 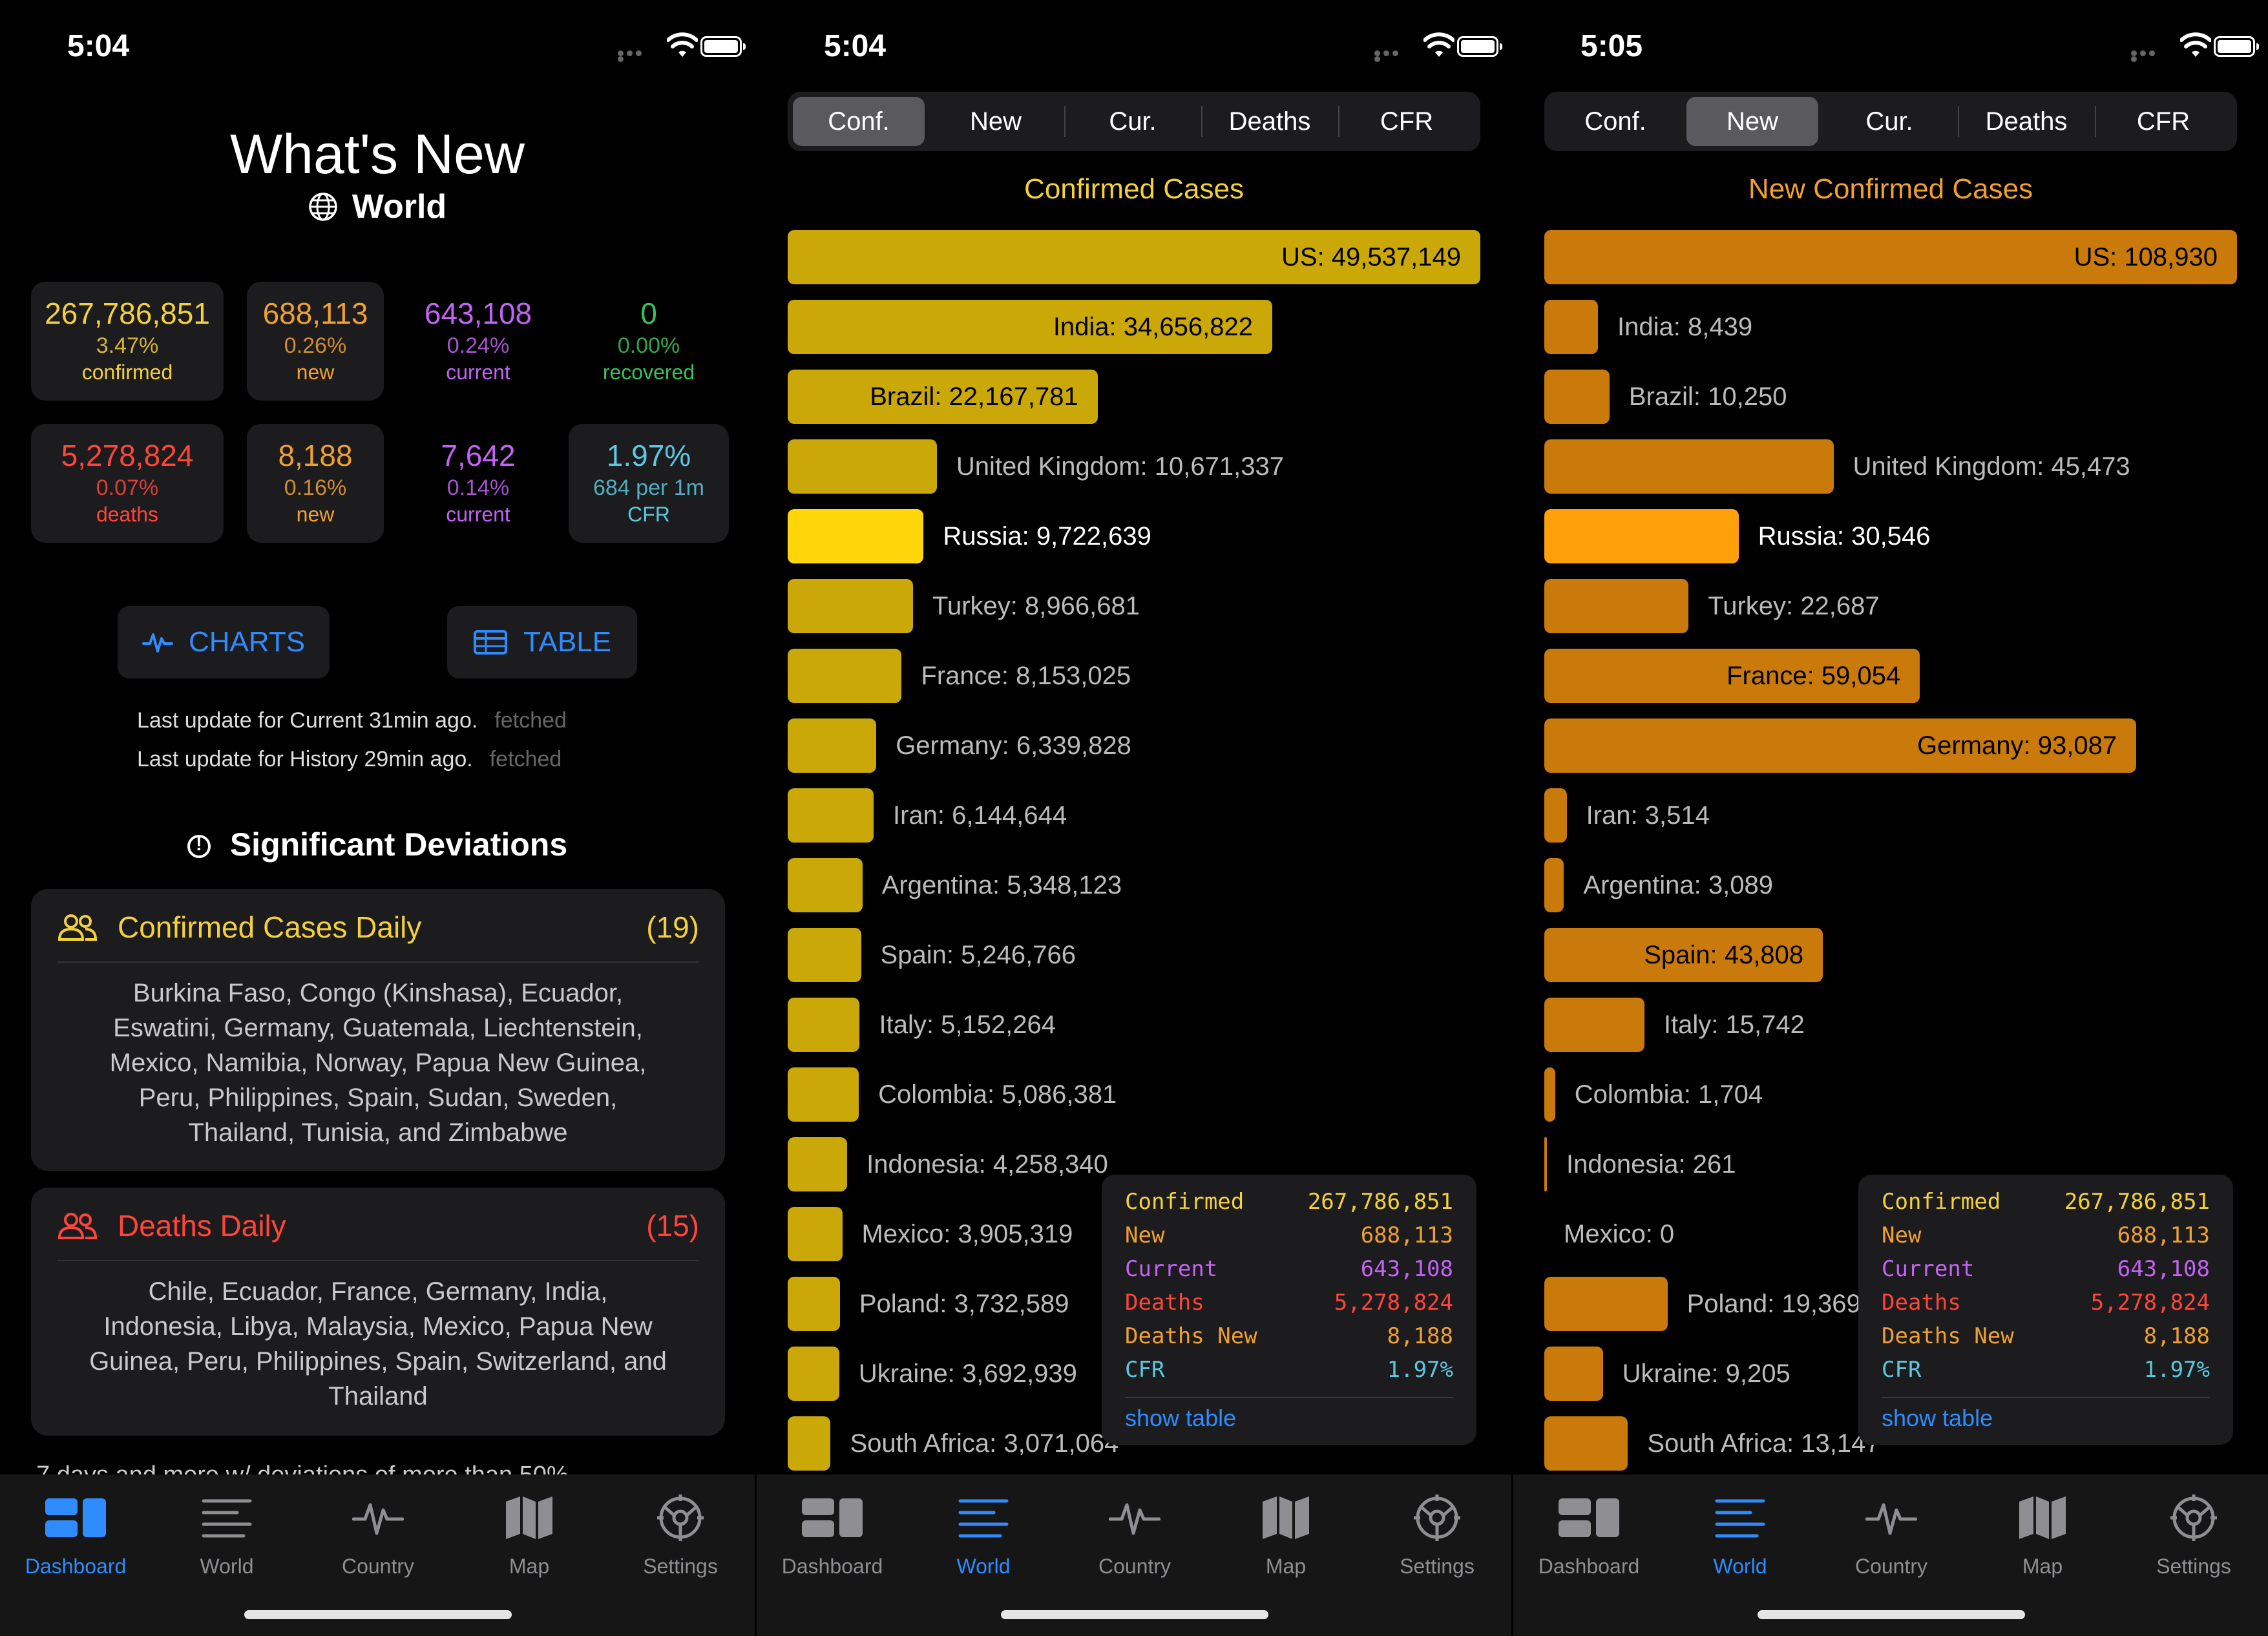 What do you see at coordinates (1420, 1370) in the screenshot?
I see `summary-value: 1.97%` at bounding box center [1420, 1370].